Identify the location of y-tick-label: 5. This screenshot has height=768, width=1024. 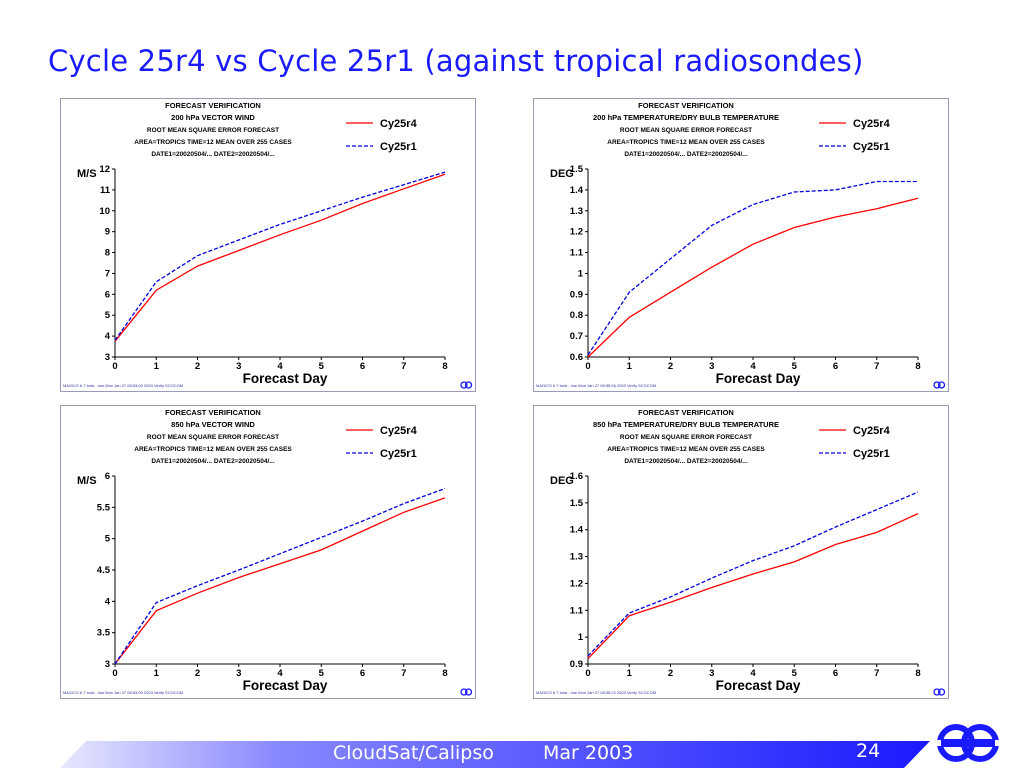
(108, 539).